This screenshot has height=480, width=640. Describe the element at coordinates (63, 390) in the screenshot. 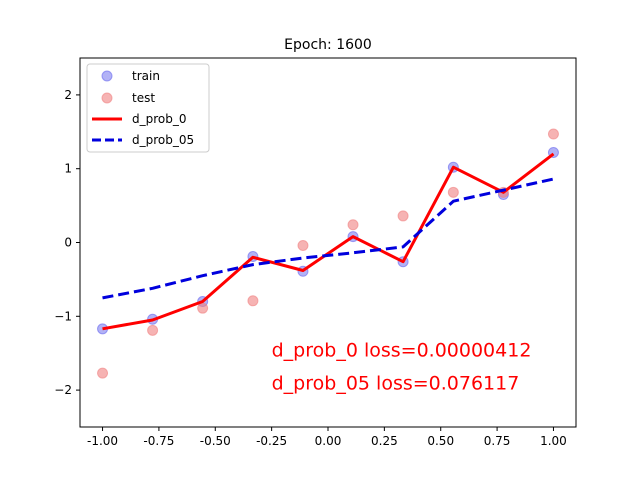

I see `y-tick-label: −2` at that location.